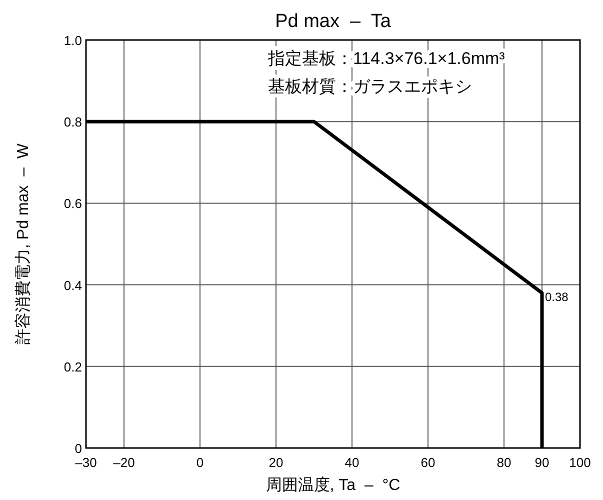 Image resolution: width=603 pixels, height=500 pixels. Describe the element at coordinates (352, 462) in the screenshot. I see `x-tick-label: 40` at that location.